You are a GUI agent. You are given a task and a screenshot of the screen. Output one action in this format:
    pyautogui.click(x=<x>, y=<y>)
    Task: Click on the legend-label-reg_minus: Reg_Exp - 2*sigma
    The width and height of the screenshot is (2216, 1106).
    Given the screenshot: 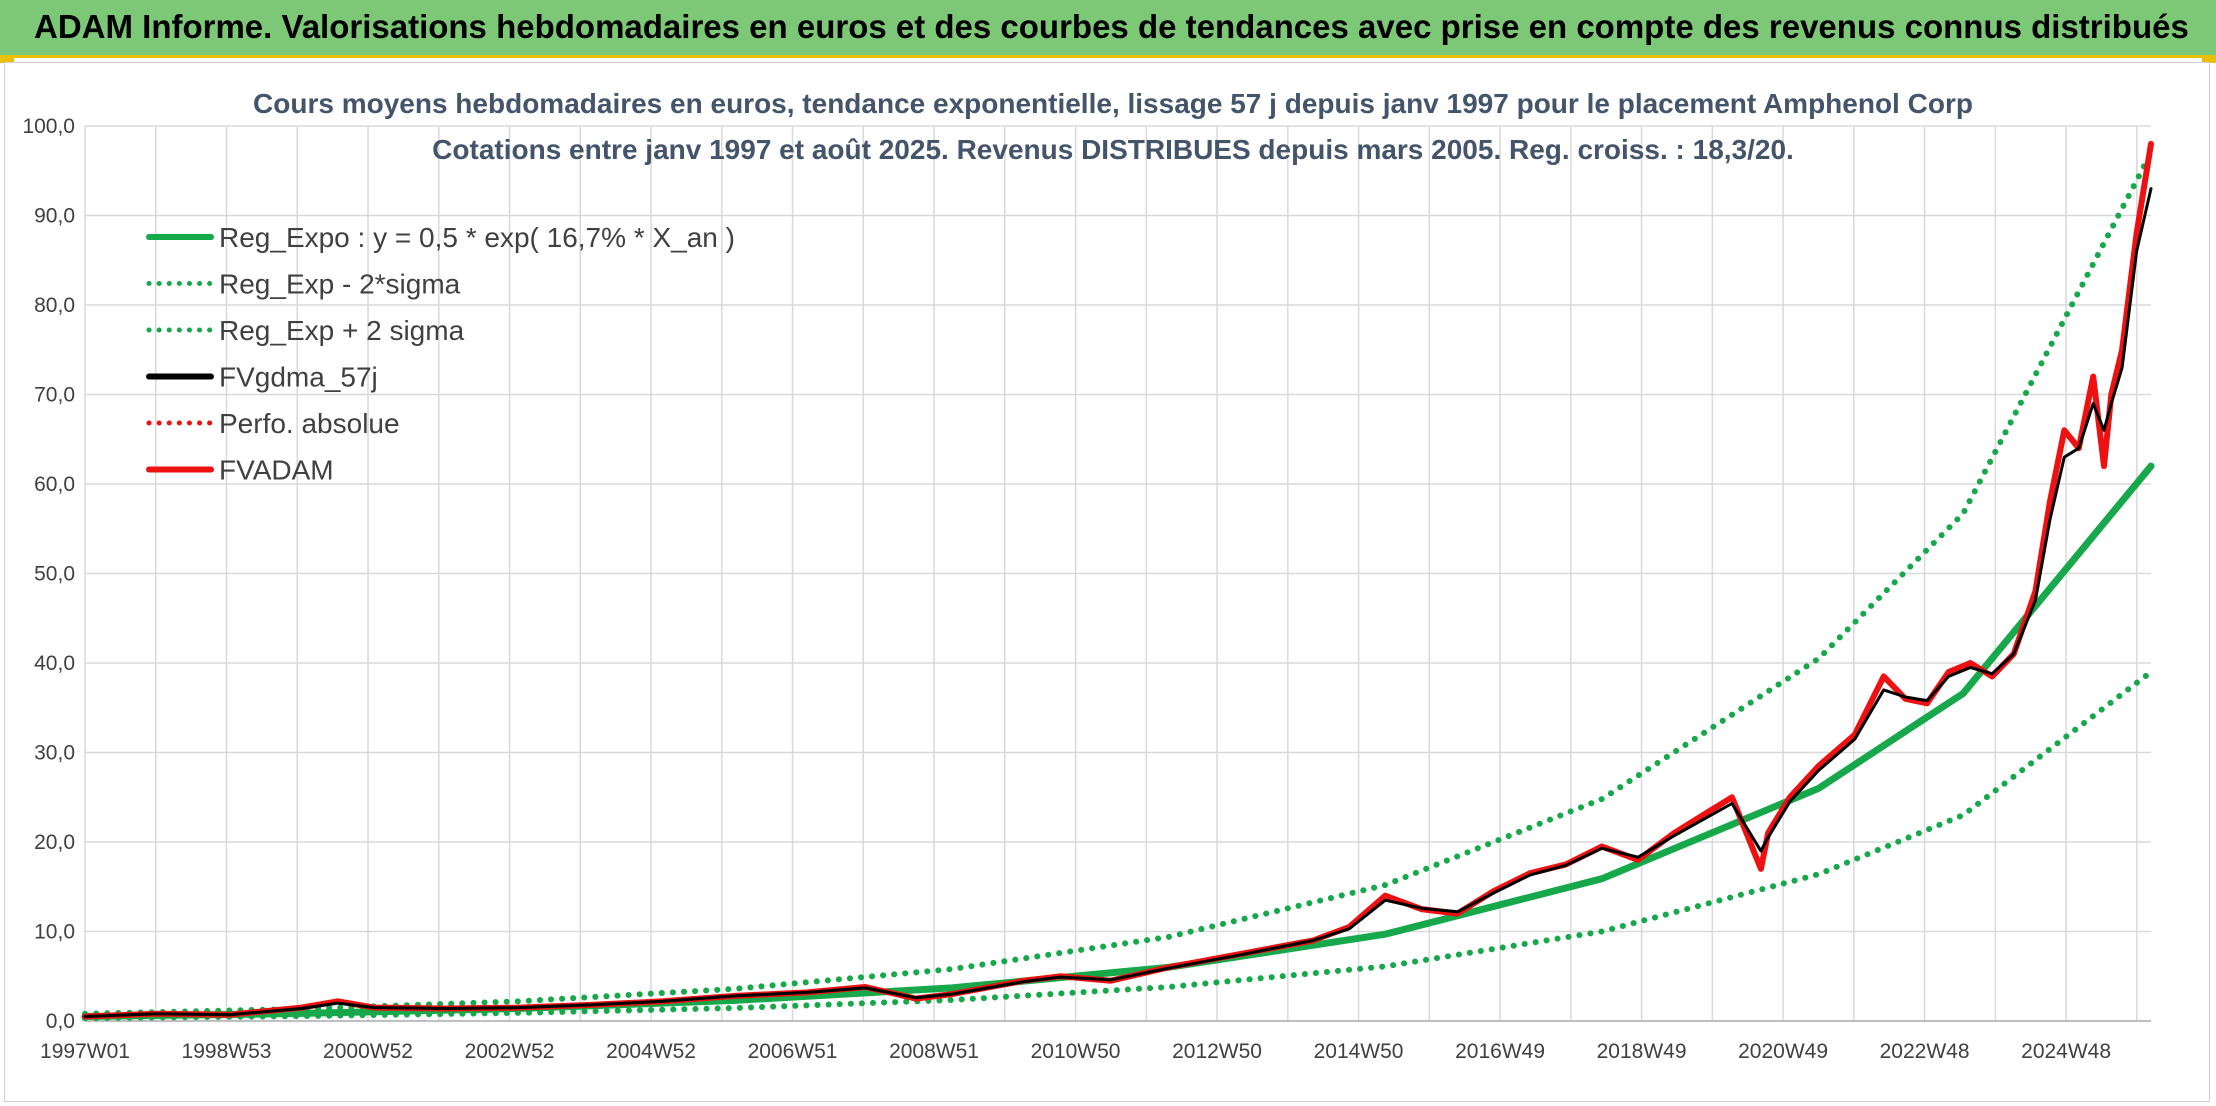 What is the action you would take?
    pyautogui.click(x=340, y=284)
    